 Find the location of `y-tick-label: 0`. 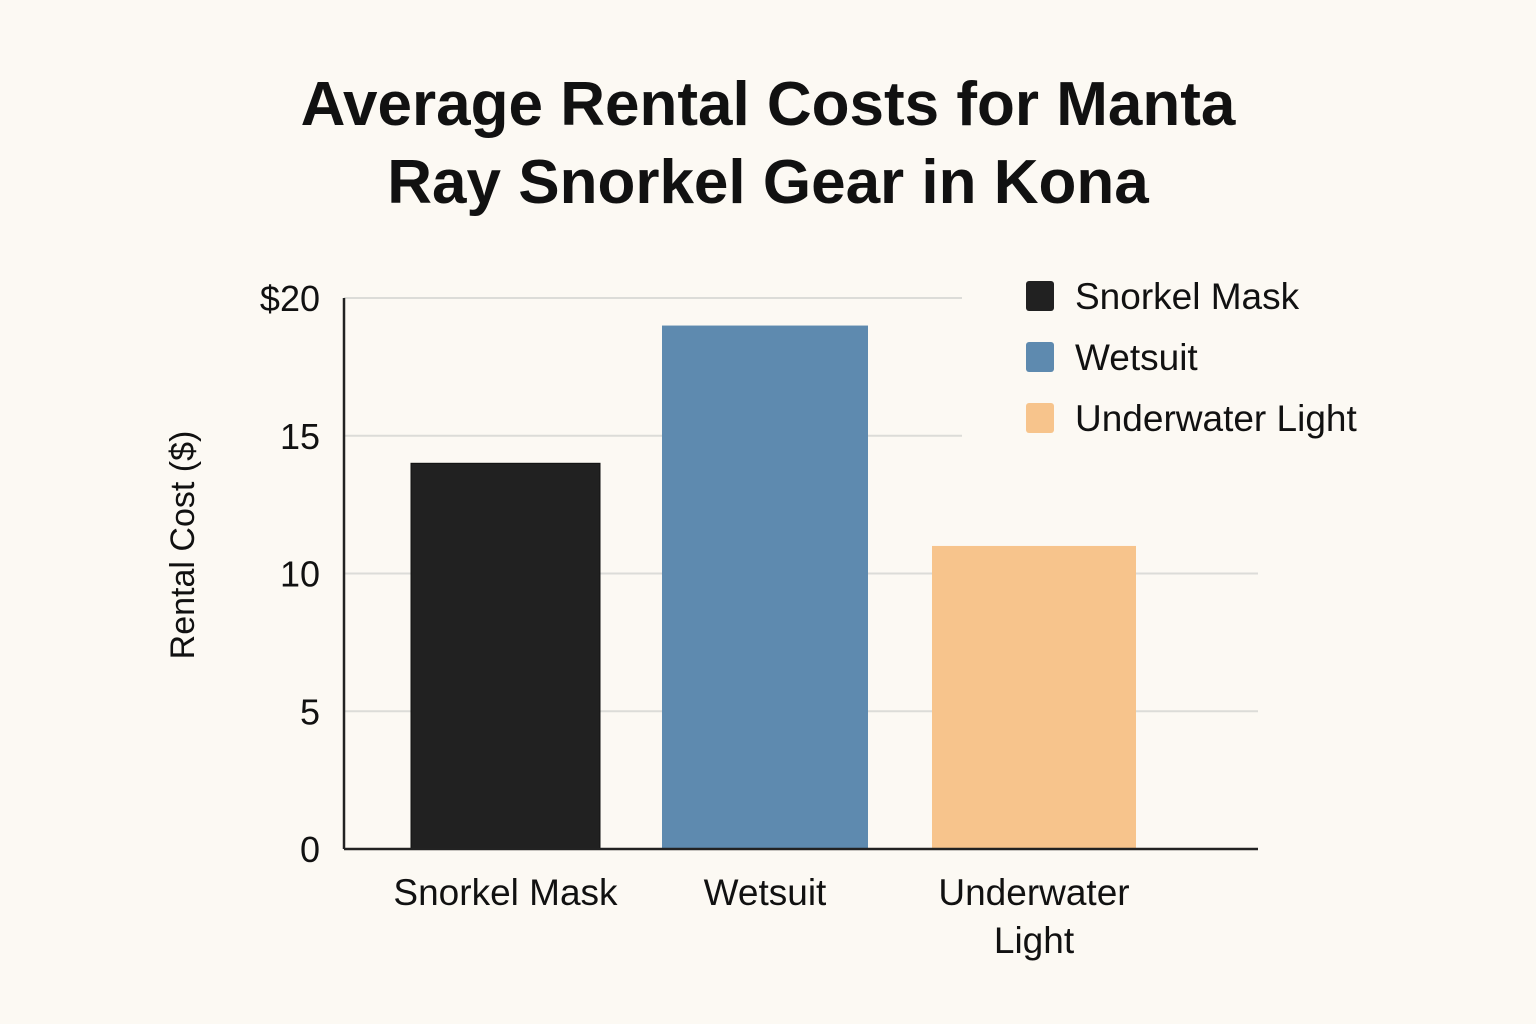

y-tick-label: 0 is located at coordinates (310, 849).